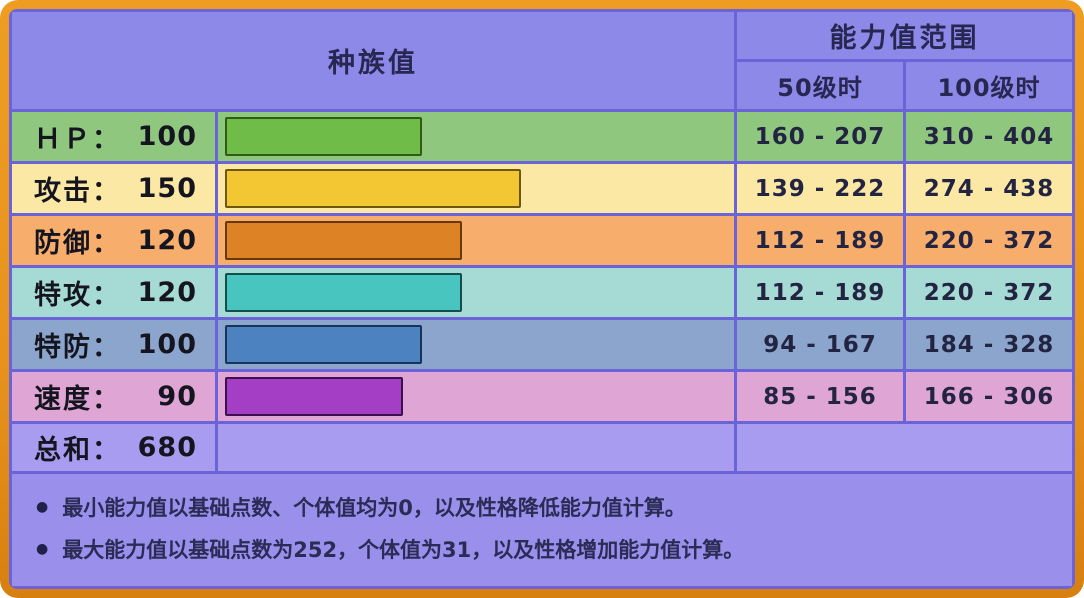  I want to click on speed-range-level100: 166 - 306, so click(989, 396).